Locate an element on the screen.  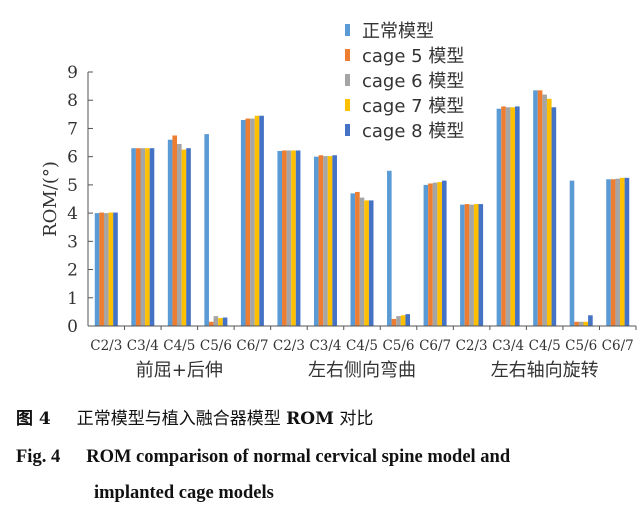
y-tick-label: 1 is located at coordinates (72, 299).